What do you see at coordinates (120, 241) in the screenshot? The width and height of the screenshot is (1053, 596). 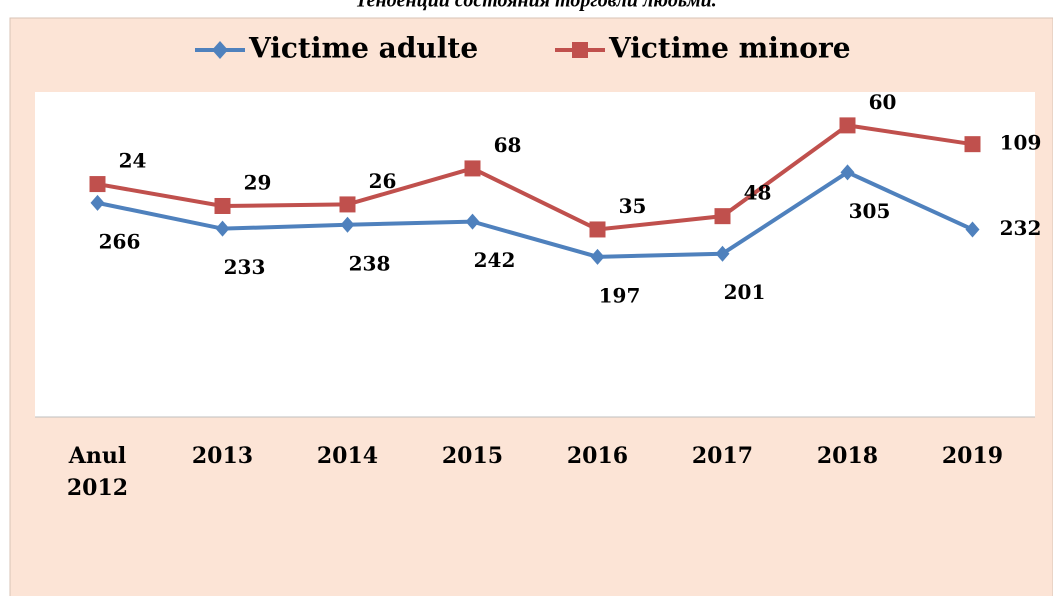 I see `data-label: 266` at bounding box center [120, 241].